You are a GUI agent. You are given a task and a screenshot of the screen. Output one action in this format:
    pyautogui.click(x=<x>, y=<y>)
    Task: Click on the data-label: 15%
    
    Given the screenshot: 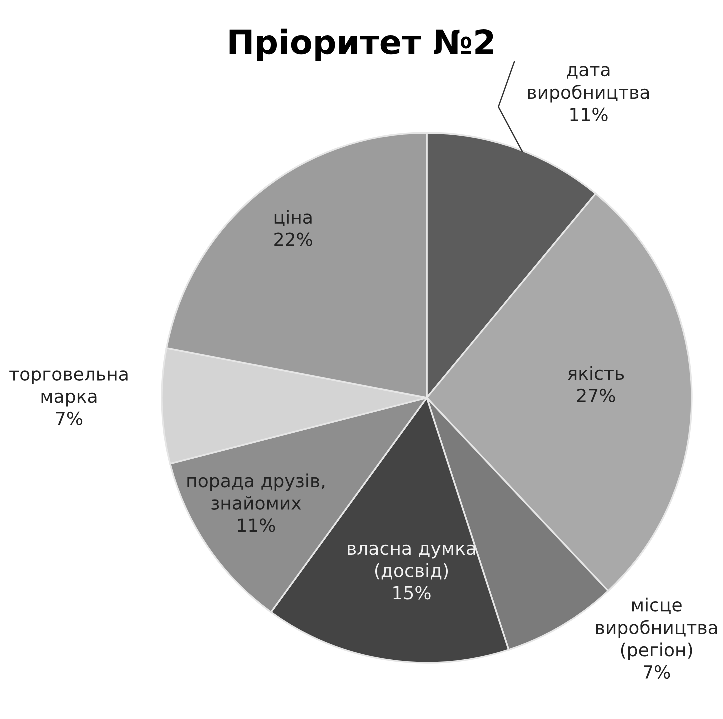 What is the action you would take?
    pyautogui.click(x=412, y=593)
    